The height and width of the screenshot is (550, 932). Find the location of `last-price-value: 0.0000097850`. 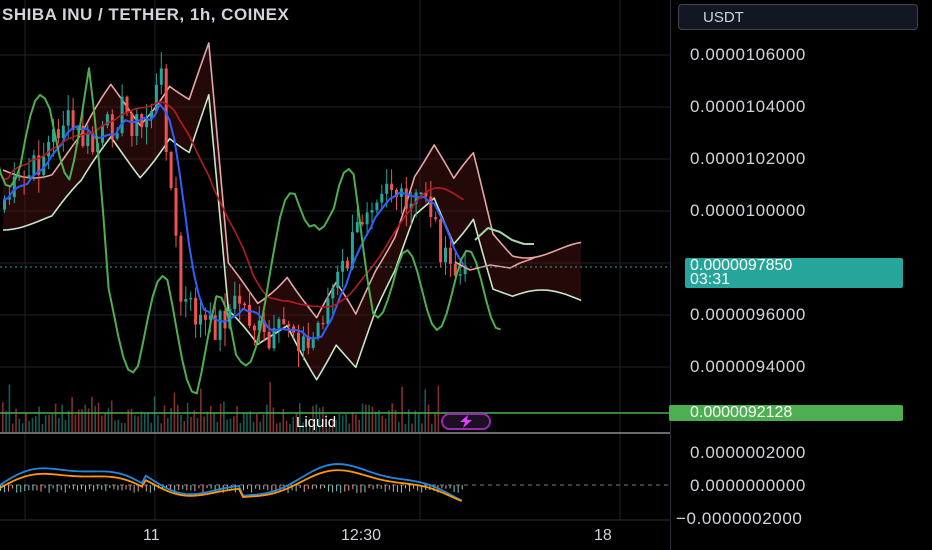

last-price-value: 0.0000097850 is located at coordinates (741, 265).